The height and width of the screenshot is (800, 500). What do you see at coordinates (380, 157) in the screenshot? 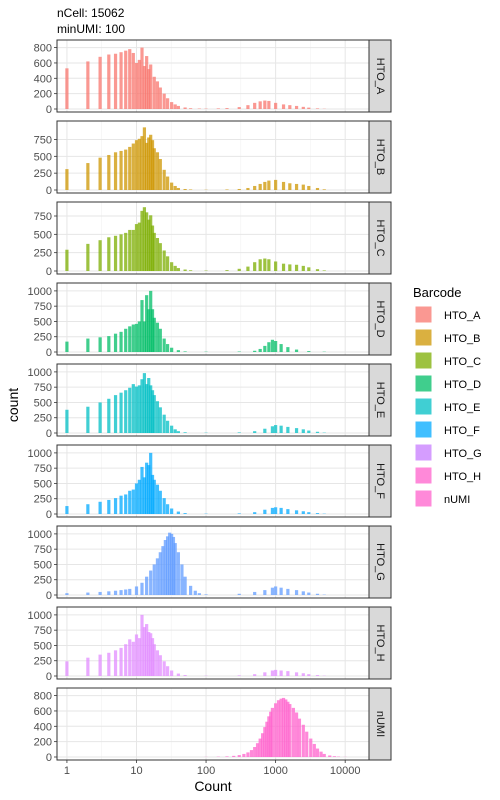
I see `facet-strip` at bounding box center [380, 157].